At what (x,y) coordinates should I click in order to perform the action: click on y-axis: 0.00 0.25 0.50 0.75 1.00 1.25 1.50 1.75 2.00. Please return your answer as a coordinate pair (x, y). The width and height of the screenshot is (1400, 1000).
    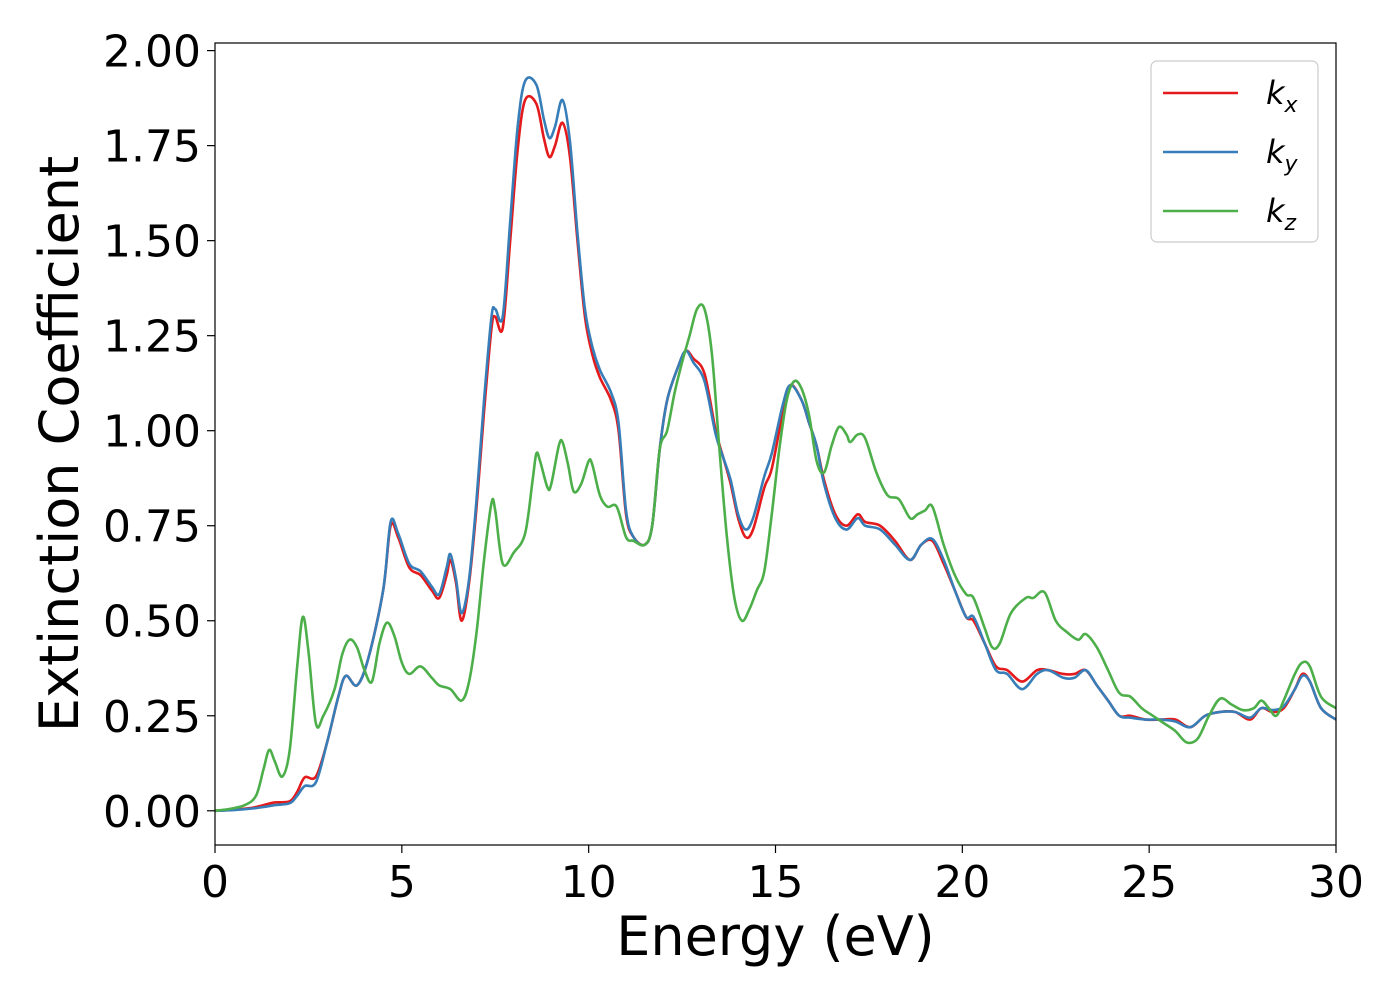
    Looking at the image, I should click on (159, 432).